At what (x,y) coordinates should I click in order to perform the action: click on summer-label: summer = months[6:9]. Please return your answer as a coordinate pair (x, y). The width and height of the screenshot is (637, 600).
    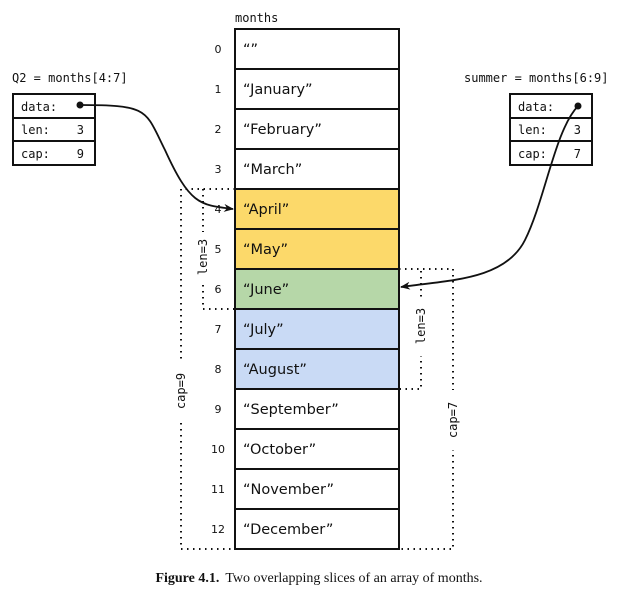
    Looking at the image, I should click on (536, 78).